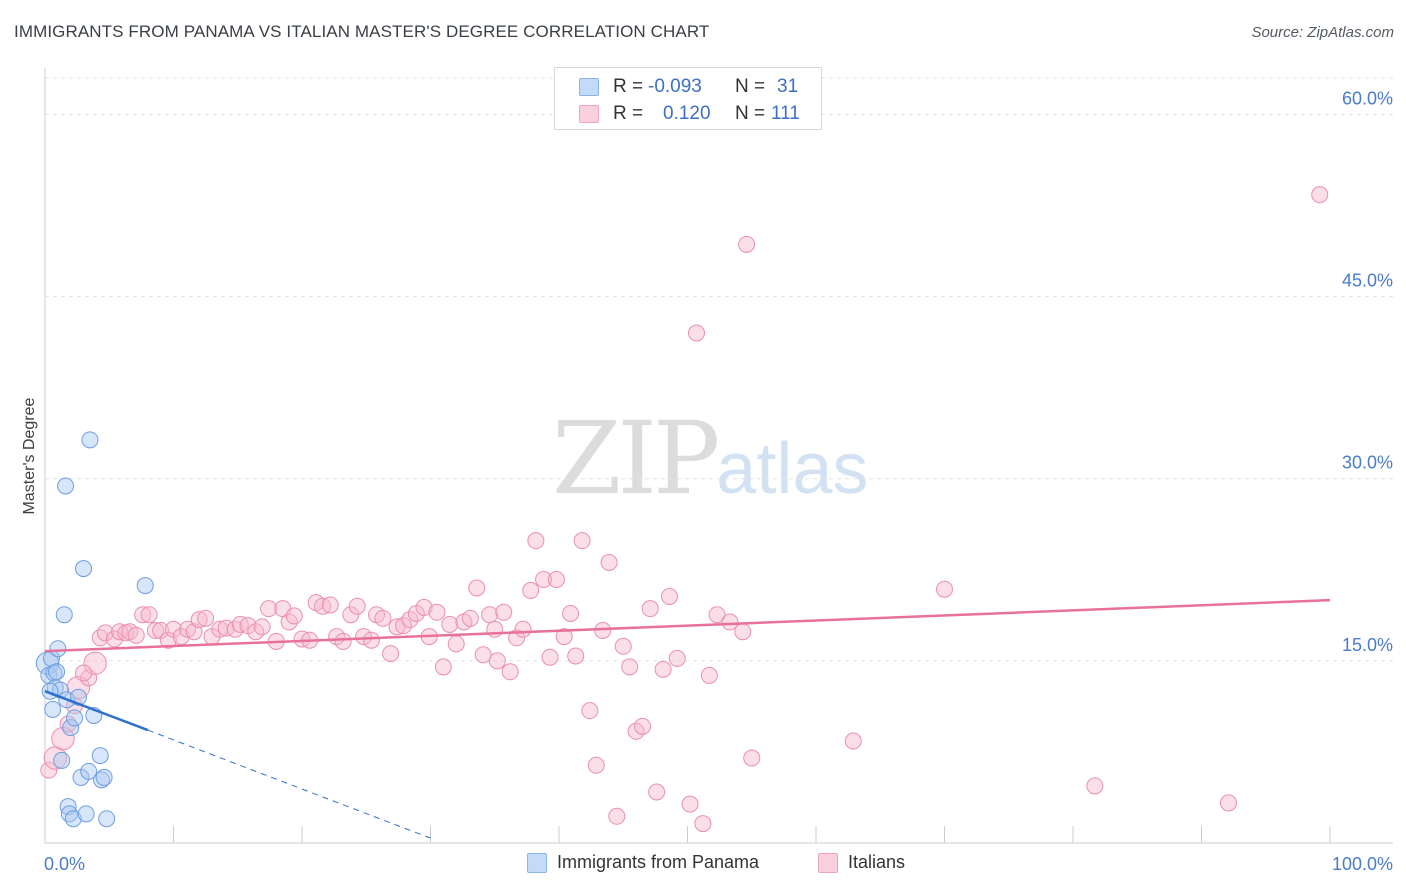  What do you see at coordinates (289, 784) in the screenshot?
I see `trend-line-panama-extension` at bounding box center [289, 784].